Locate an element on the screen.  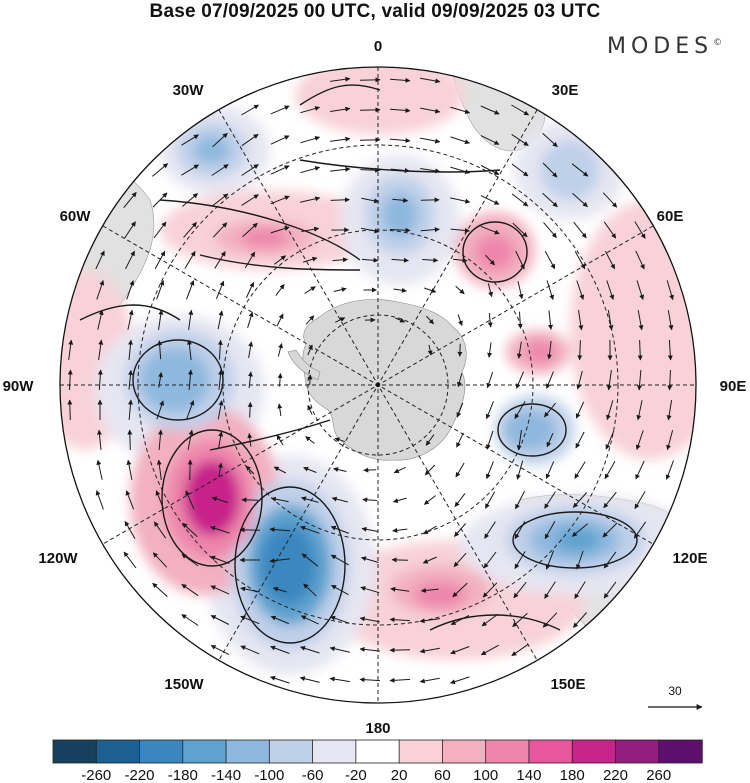
colorbar-tick-label: -60 is located at coordinates (313, 775).